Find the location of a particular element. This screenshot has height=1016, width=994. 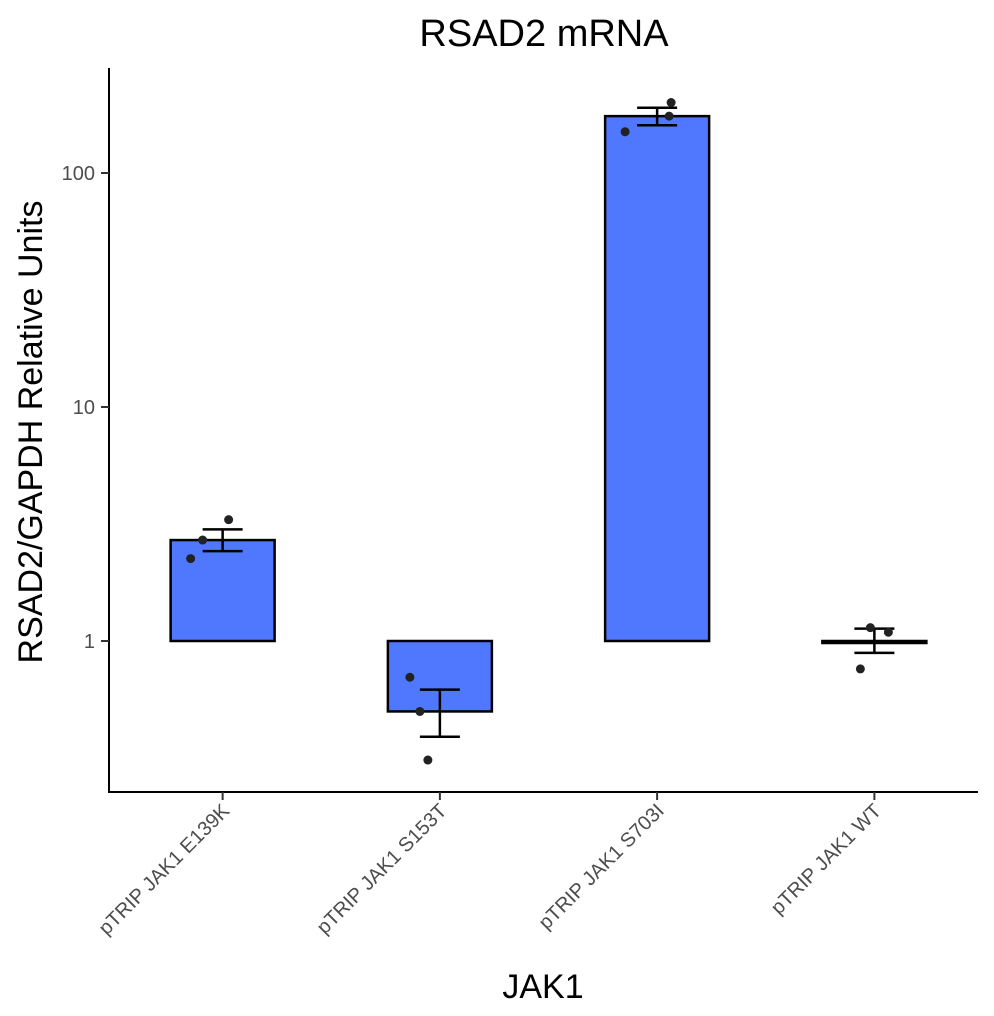

y-axis-title: RSAD2/GAPDH Relative Units is located at coordinates (31, 432).